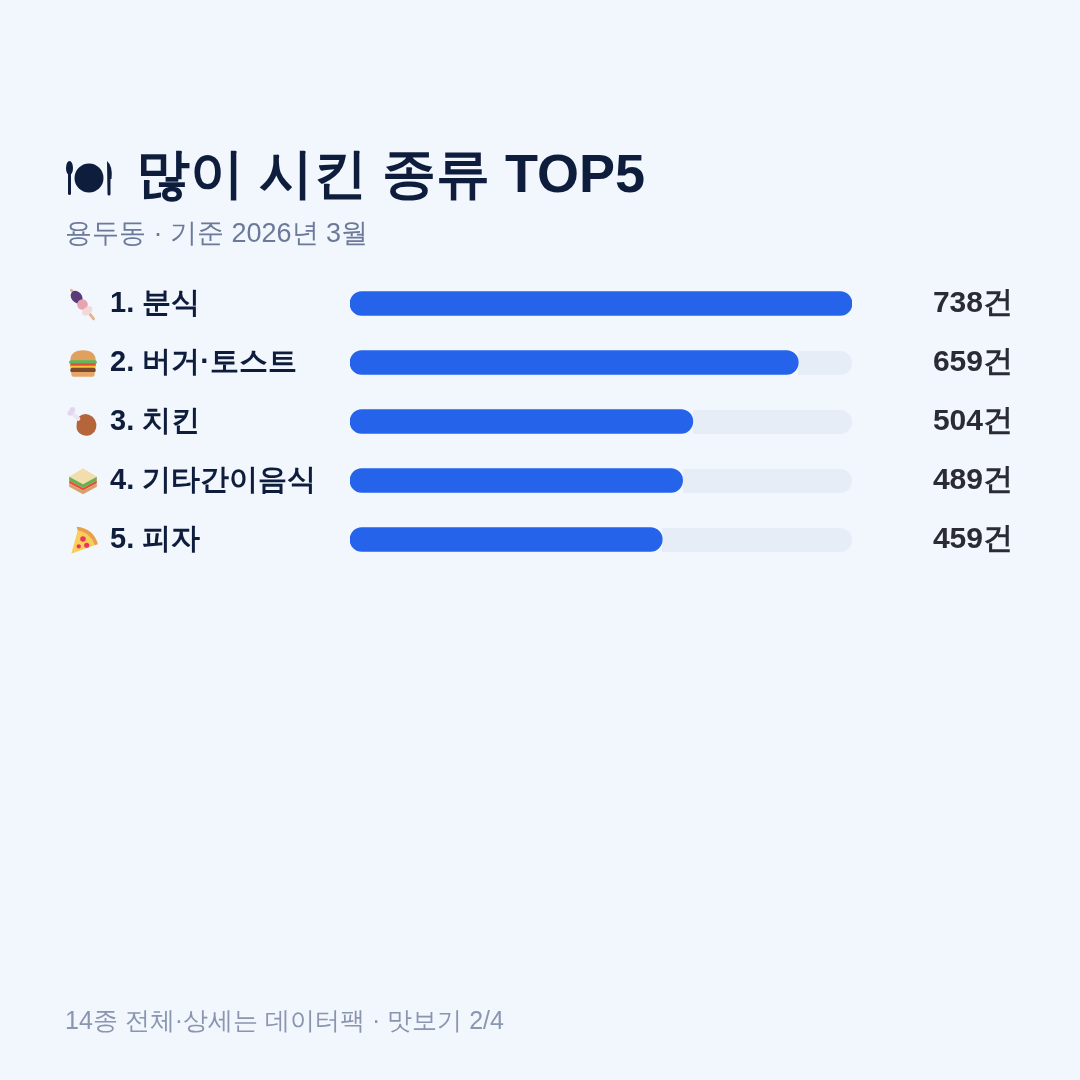 The image size is (1080, 1080). What do you see at coordinates (972, 419) in the screenshot?
I see `data-label: 504건` at bounding box center [972, 419].